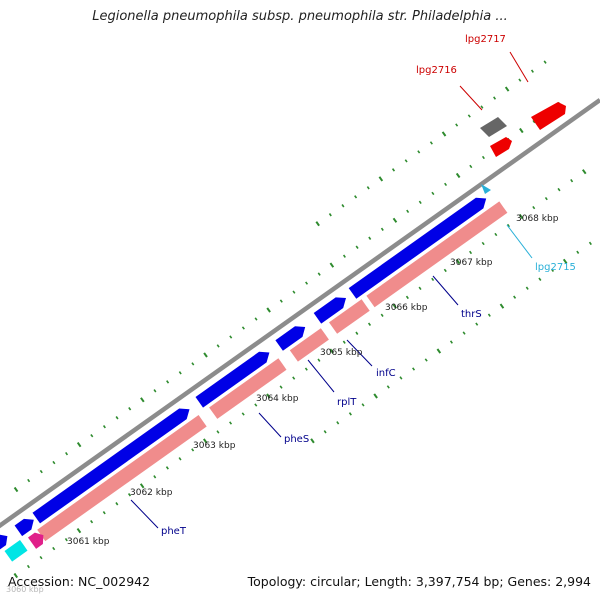  I want to click on gene-block-thrs, so click(417, 248).